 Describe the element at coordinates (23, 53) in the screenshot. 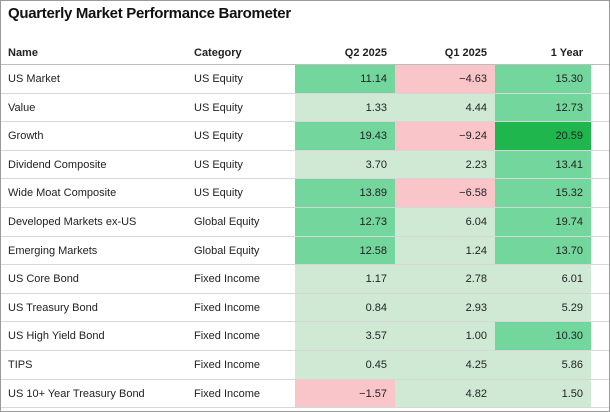

I see `column-header: Name` at that location.